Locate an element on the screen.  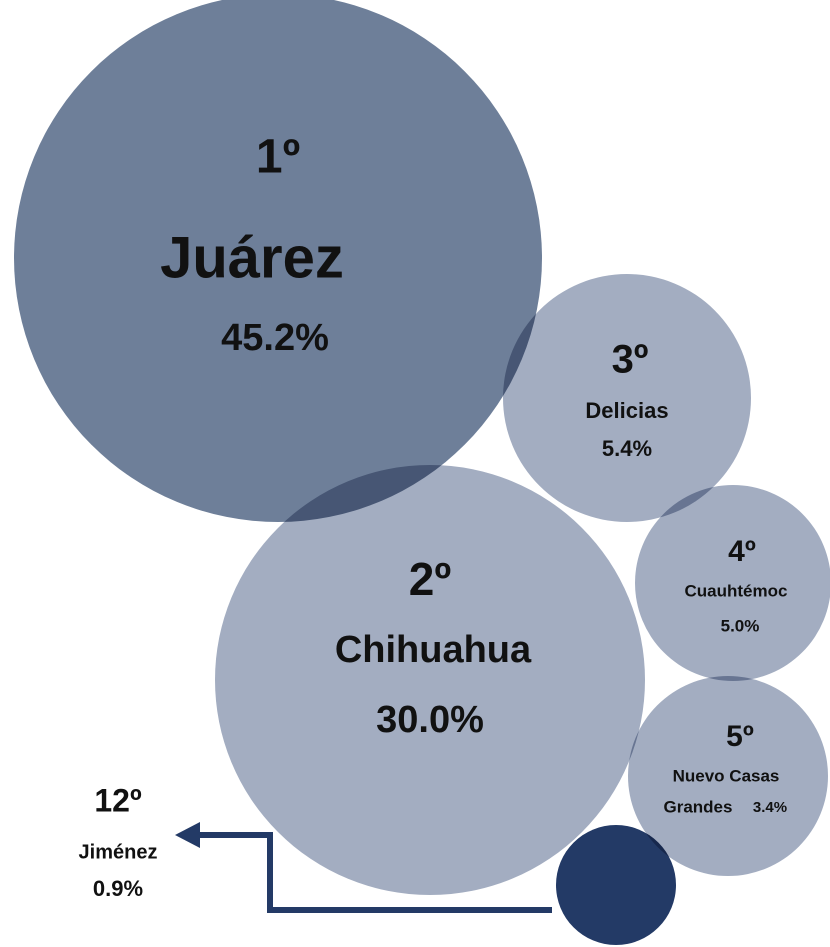
arrow-head is located at coordinates (187, 835).